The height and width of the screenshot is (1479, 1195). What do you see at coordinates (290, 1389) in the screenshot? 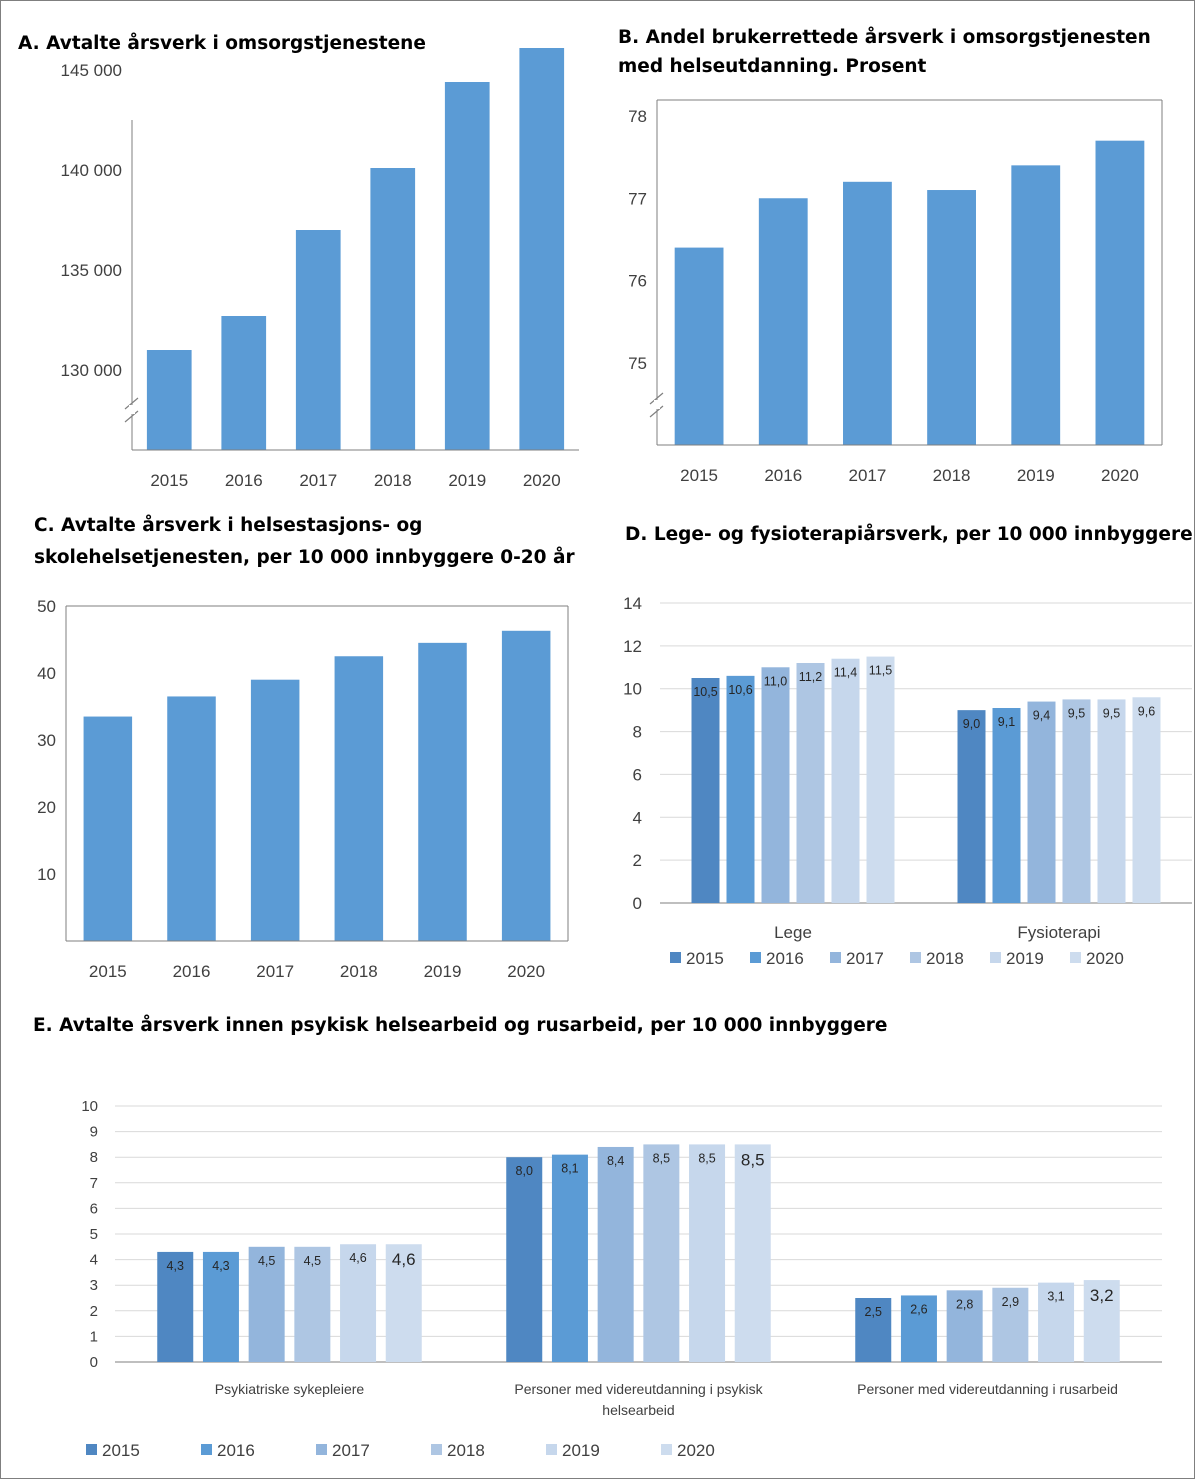
I see `chart-E-category-label: Psykiatriske sykepleiere` at bounding box center [290, 1389].